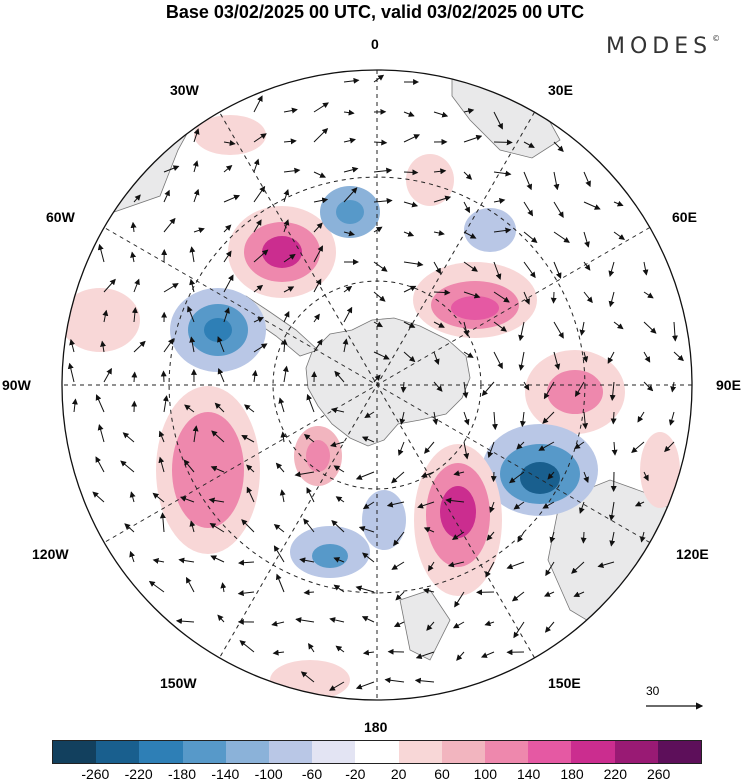  What do you see at coordinates (16, 385) in the screenshot?
I see `lon-label-90w: 90W` at bounding box center [16, 385].